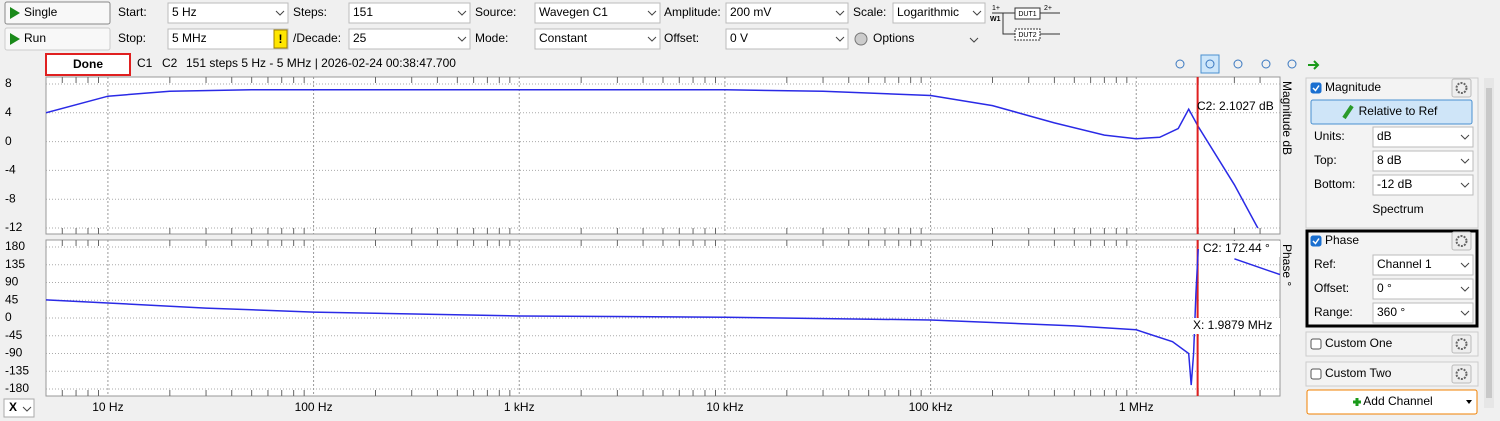 The image size is (1500, 421). Describe the element at coordinates (409, 13) in the screenshot. I see `steps-field` at that location.